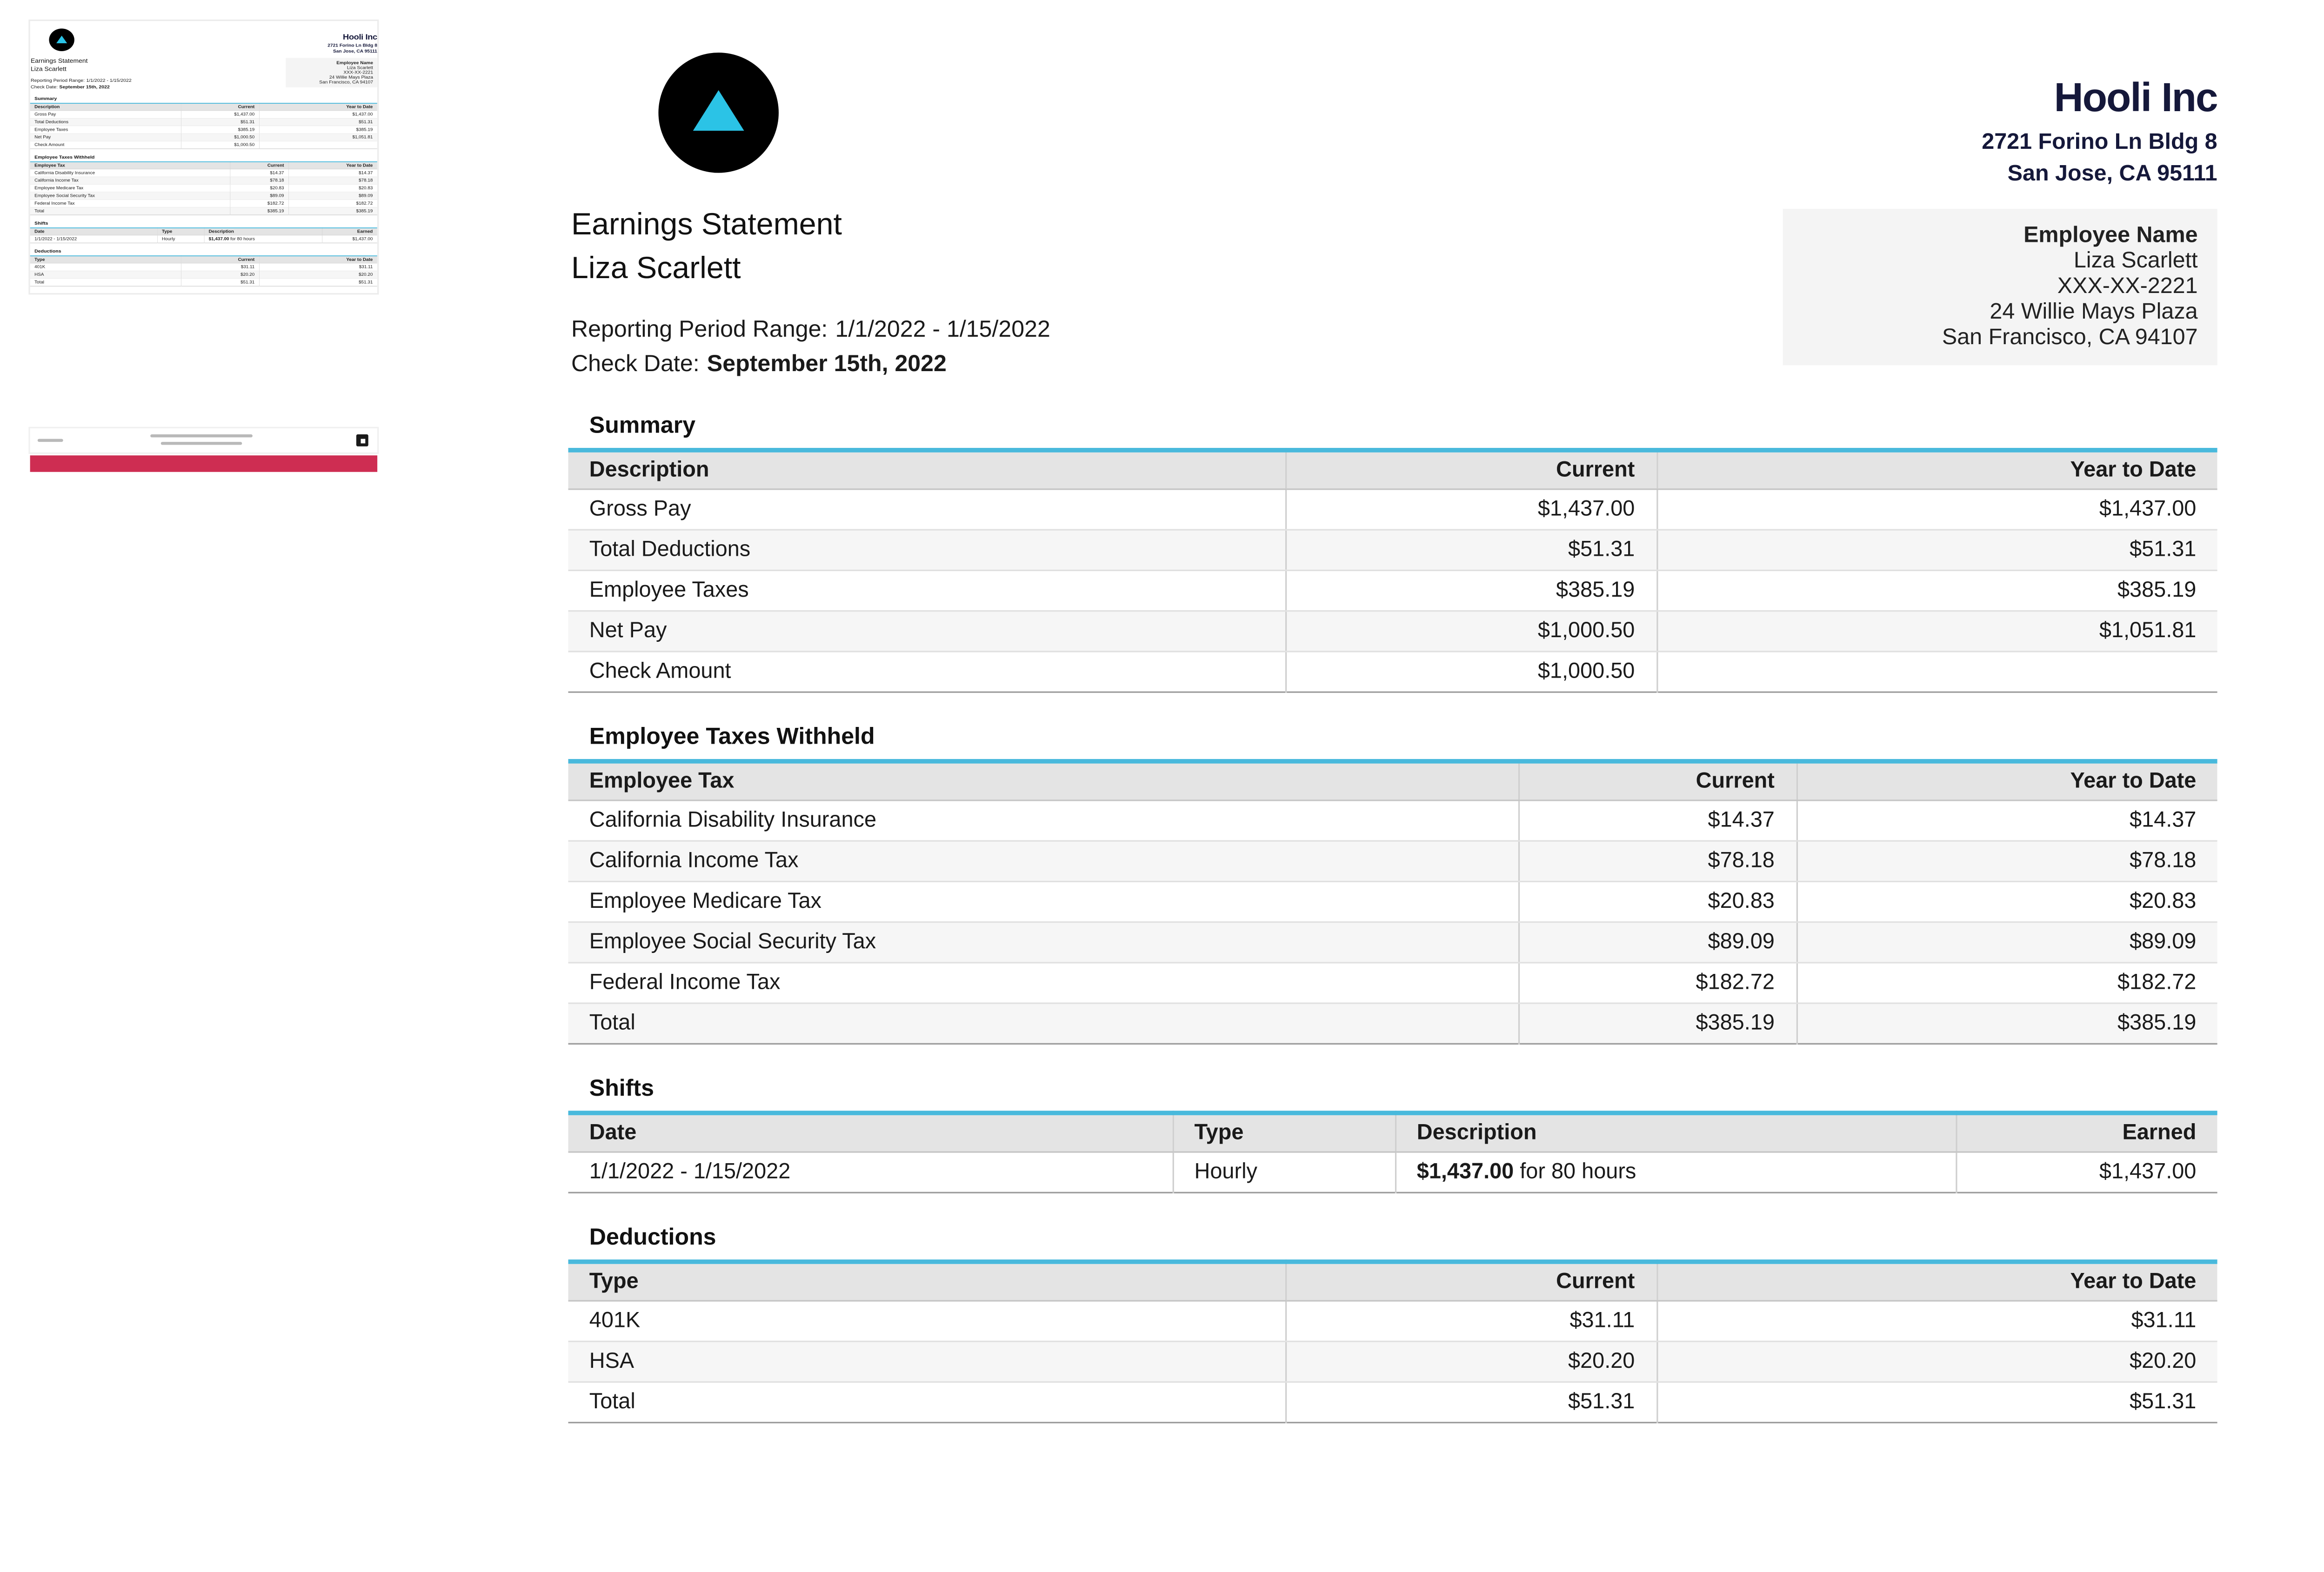 This screenshot has width=2324, height=1572. What do you see at coordinates (1392, 591) in the screenshot?
I see `table-row: Employee Taxes $385.19 $385.19` at bounding box center [1392, 591].